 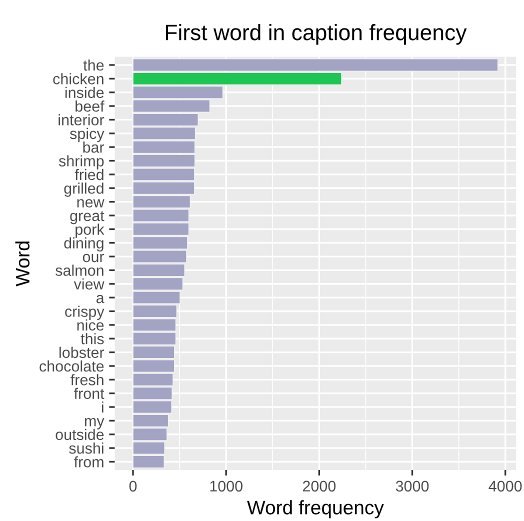 I want to click on x-tick-label: 1000, so click(x=226, y=486).